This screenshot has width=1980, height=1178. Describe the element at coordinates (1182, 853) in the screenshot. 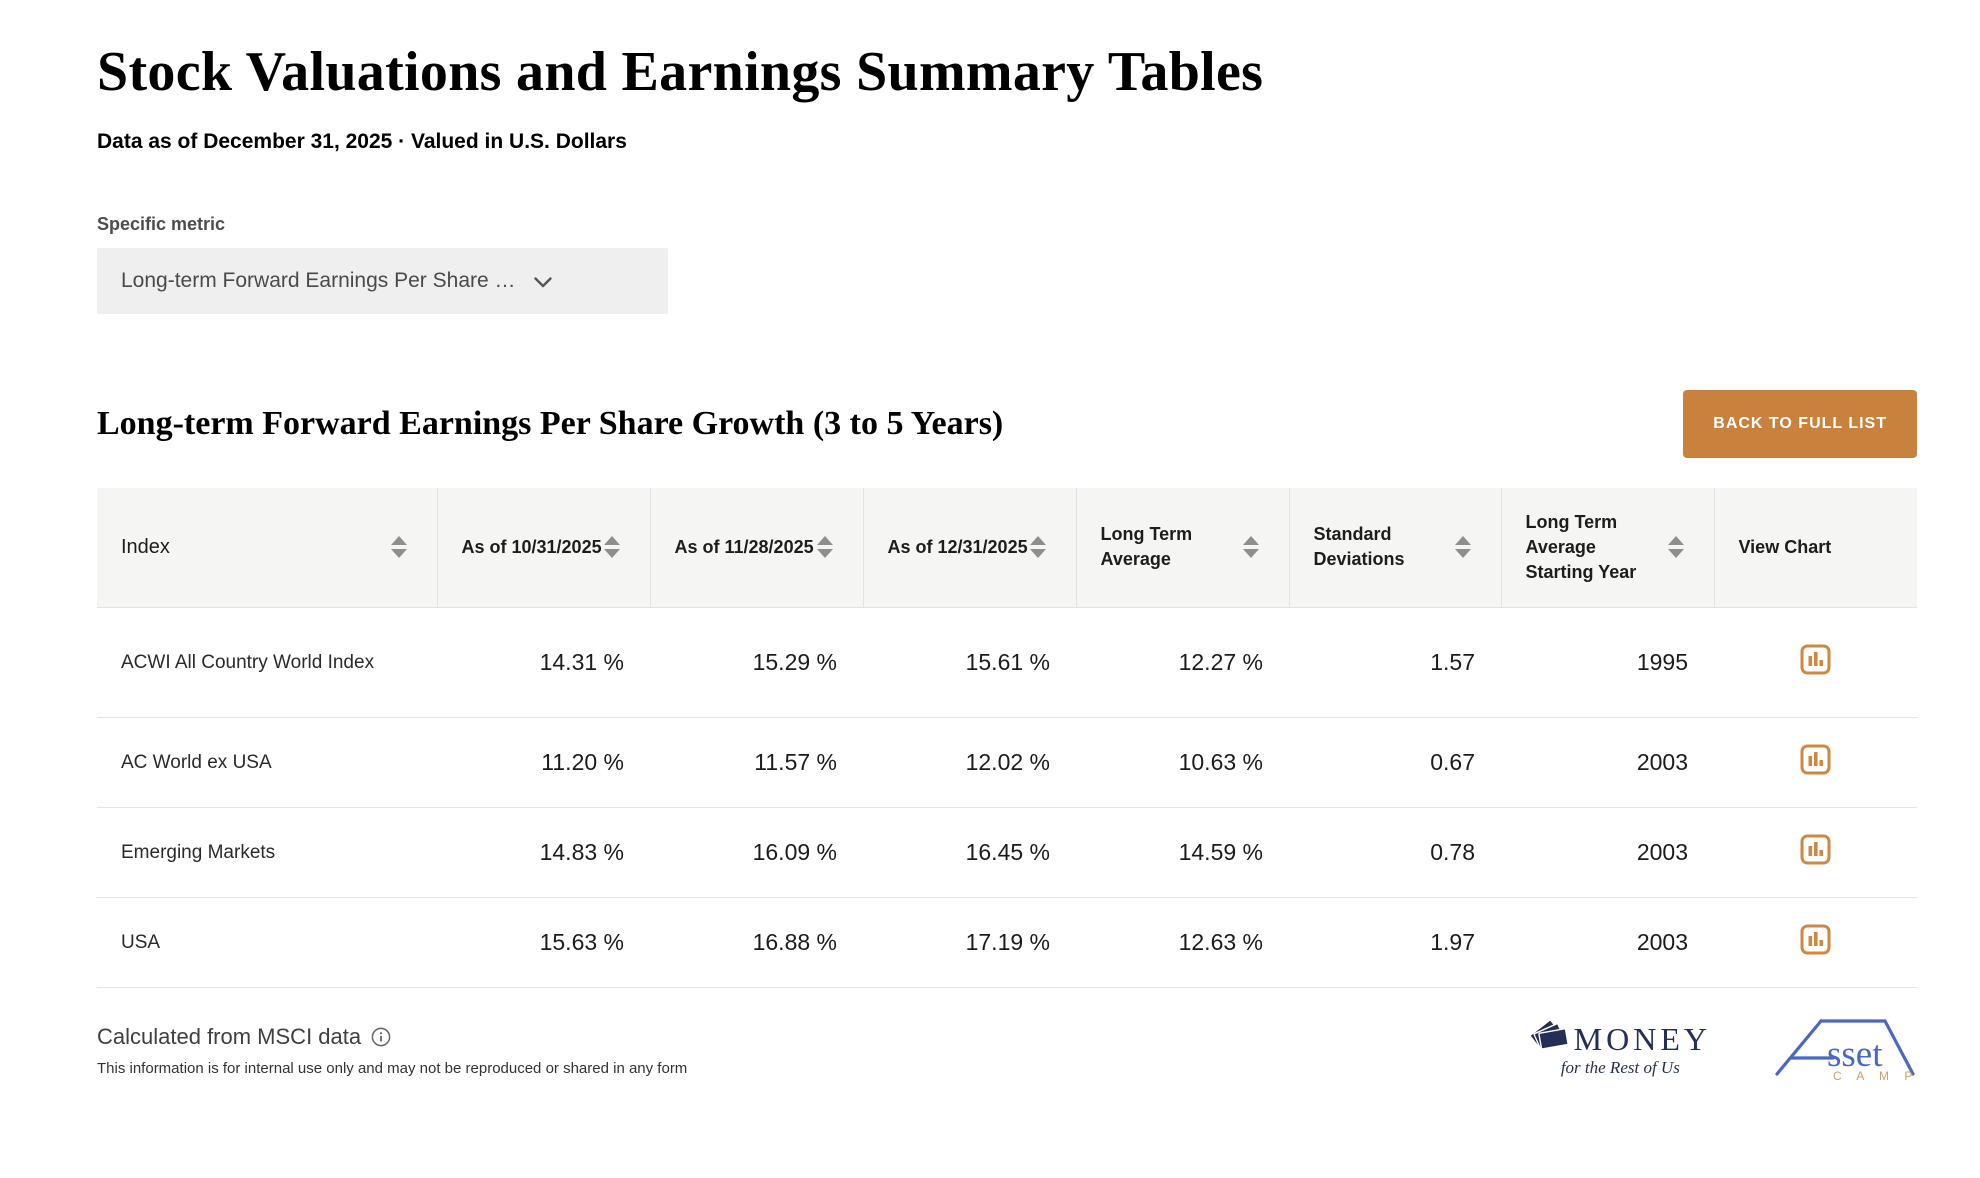

I see `value-cell: 14.59 %` at that location.